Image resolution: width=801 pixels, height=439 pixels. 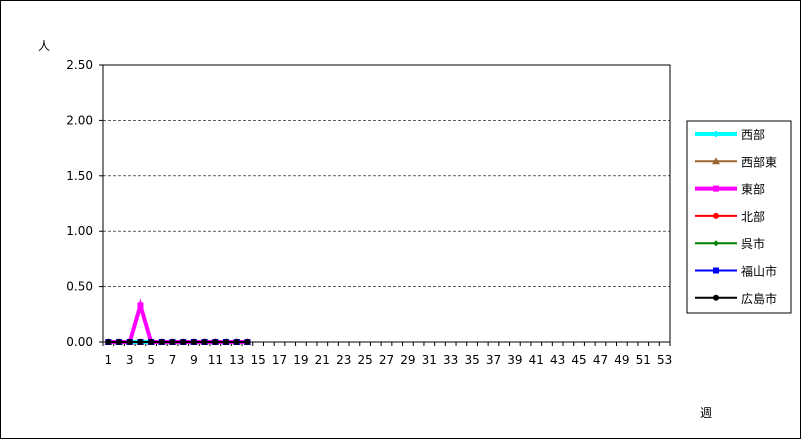 What do you see at coordinates (322, 360) in the screenshot?
I see `x-tick-label: 21` at bounding box center [322, 360].